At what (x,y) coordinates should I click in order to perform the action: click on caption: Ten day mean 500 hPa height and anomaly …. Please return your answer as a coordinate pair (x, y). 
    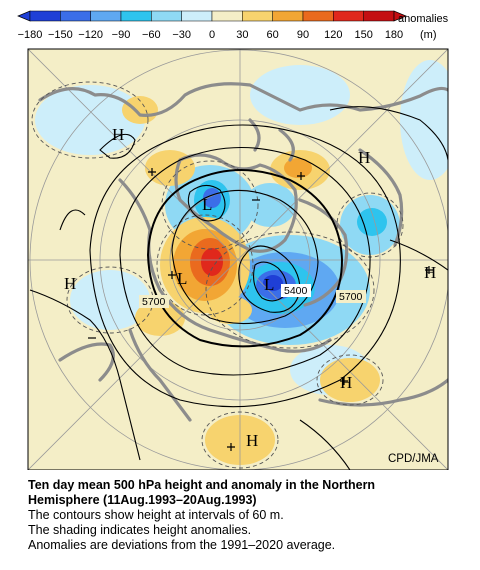
    Looking at the image, I should click on (248, 515).